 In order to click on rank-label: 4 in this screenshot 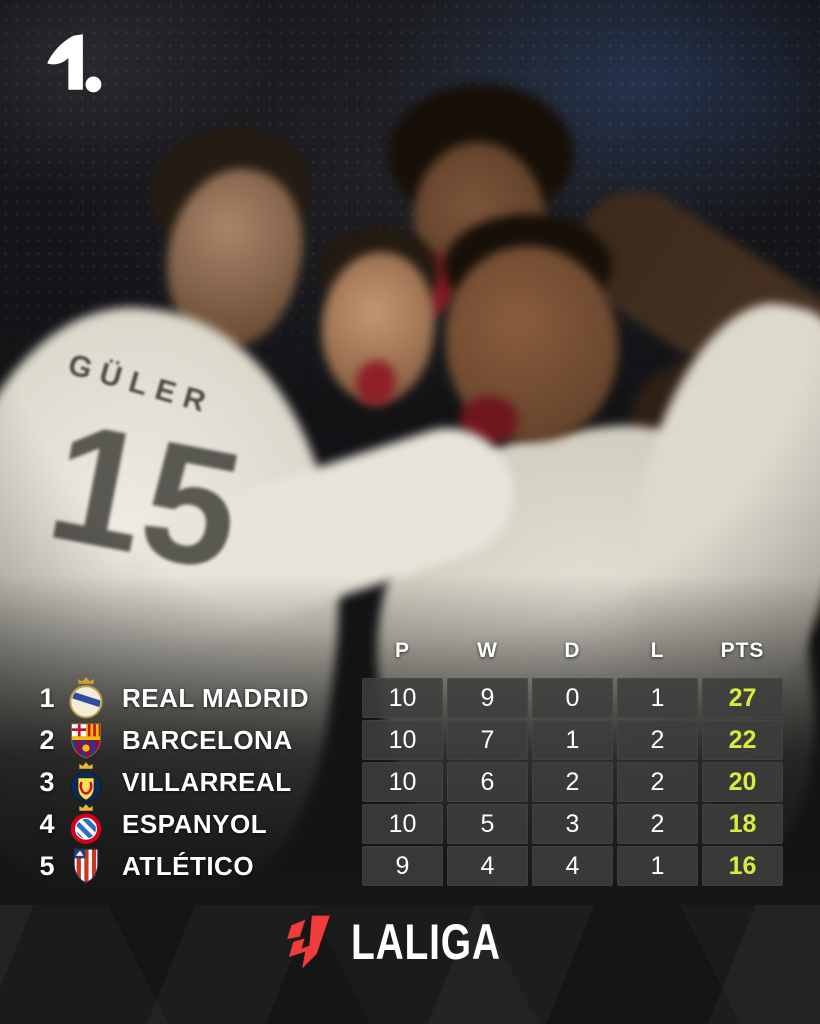, I will do `click(47, 823)`.